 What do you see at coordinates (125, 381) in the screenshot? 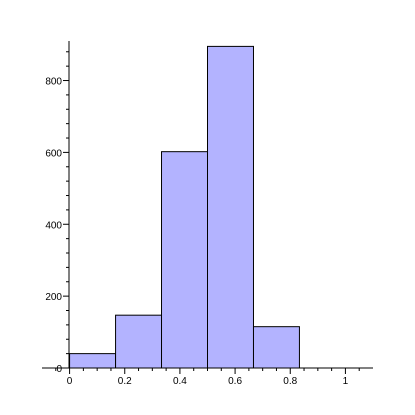
I see `x-tick-label: 0.2` at bounding box center [125, 381].